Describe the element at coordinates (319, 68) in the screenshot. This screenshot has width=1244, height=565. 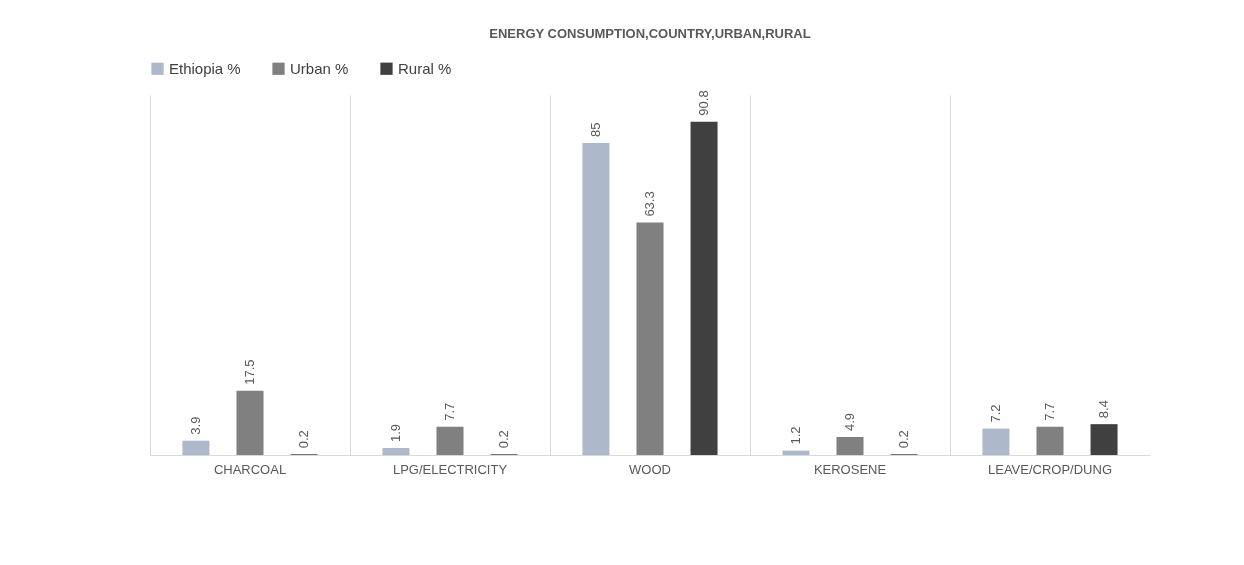
I see `legend-label: Urban %` at that location.